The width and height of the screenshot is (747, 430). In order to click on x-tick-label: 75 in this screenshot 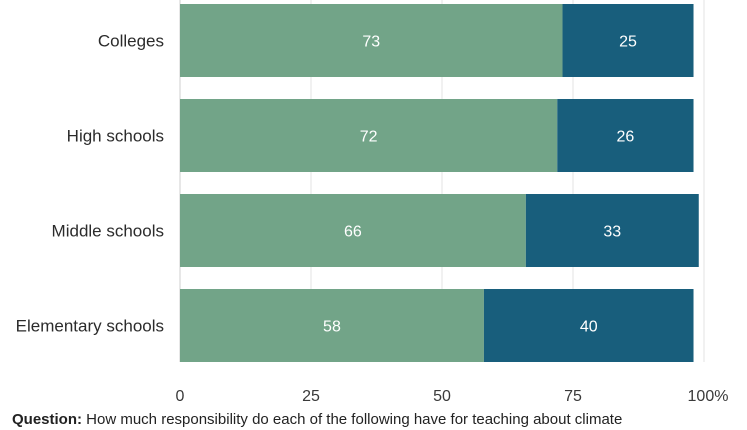, I will do `click(573, 396)`.